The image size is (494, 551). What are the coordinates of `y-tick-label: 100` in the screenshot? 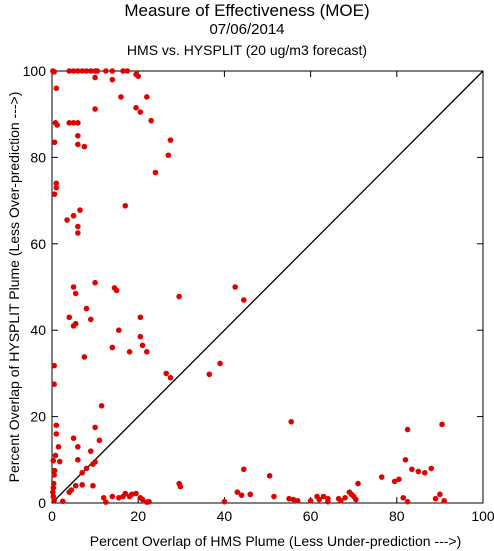 It's located at (35, 71).